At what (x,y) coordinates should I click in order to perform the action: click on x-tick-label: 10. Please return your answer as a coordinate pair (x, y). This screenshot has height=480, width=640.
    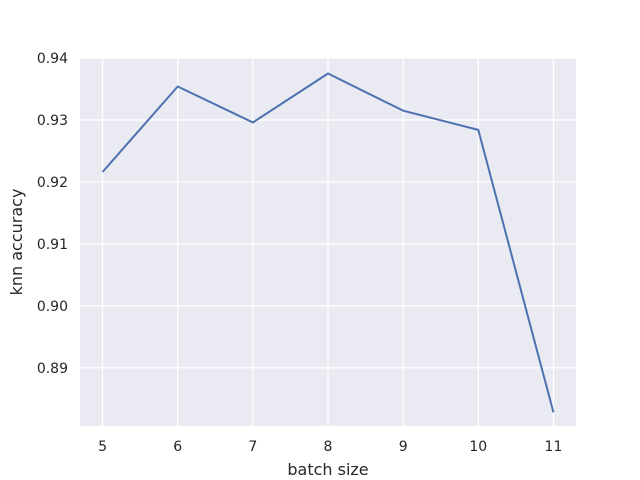
    Looking at the image, I should click on (478, 447).